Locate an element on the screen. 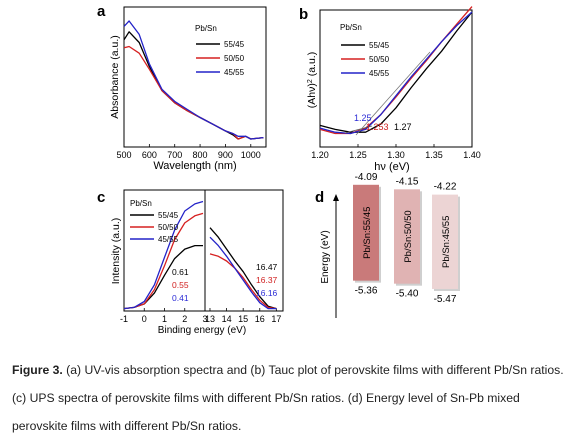 This screenshot has width=584, height=447. panel-a-tick-label-1000: 1000 is located at coordinates (251, 155).